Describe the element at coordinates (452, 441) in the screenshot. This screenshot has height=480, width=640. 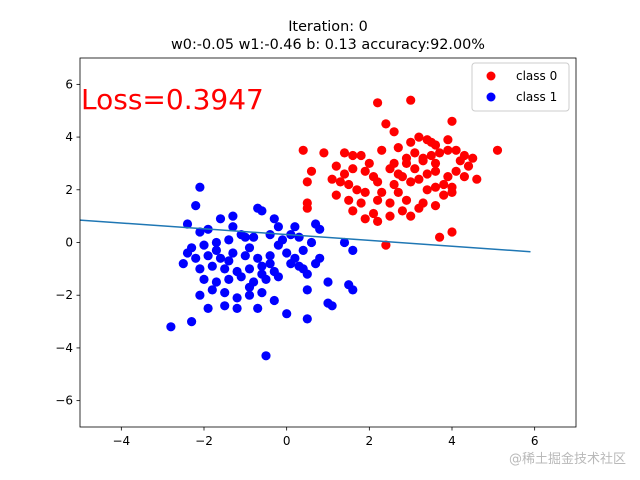
I see `x-tick-label: 4` at that location.